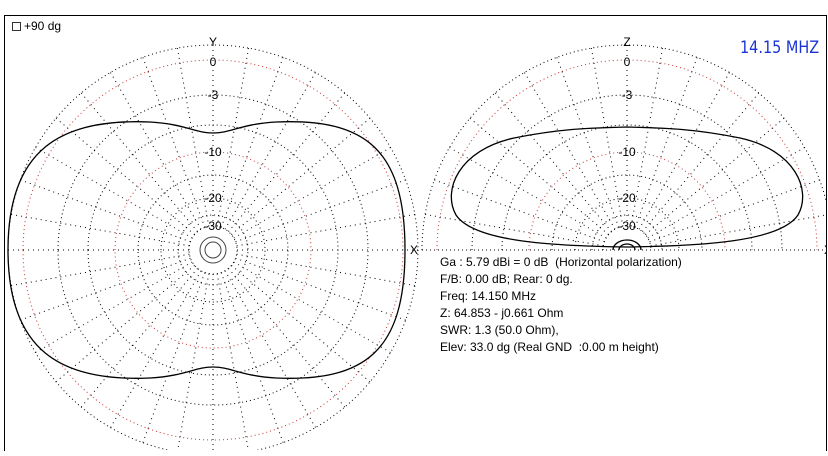  Describe the element at coordinates (506, 279) in the screenshot. I see `info-line: F/B: 0.00 dB; Rear: 0 dg.` at that location.